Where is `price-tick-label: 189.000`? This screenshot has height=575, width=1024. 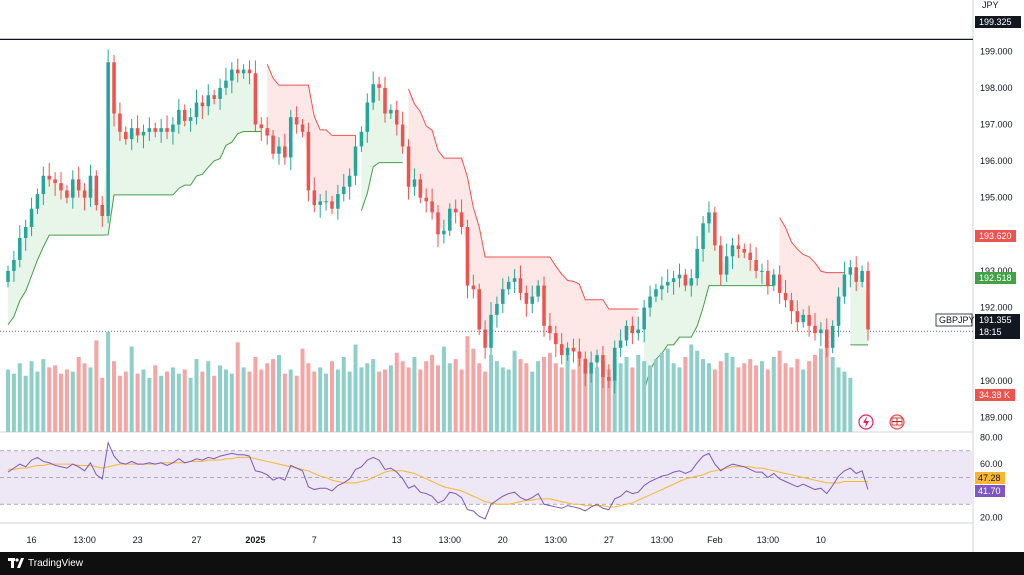
price-tick-label: 189.000 is located at coordinates (996, 417).